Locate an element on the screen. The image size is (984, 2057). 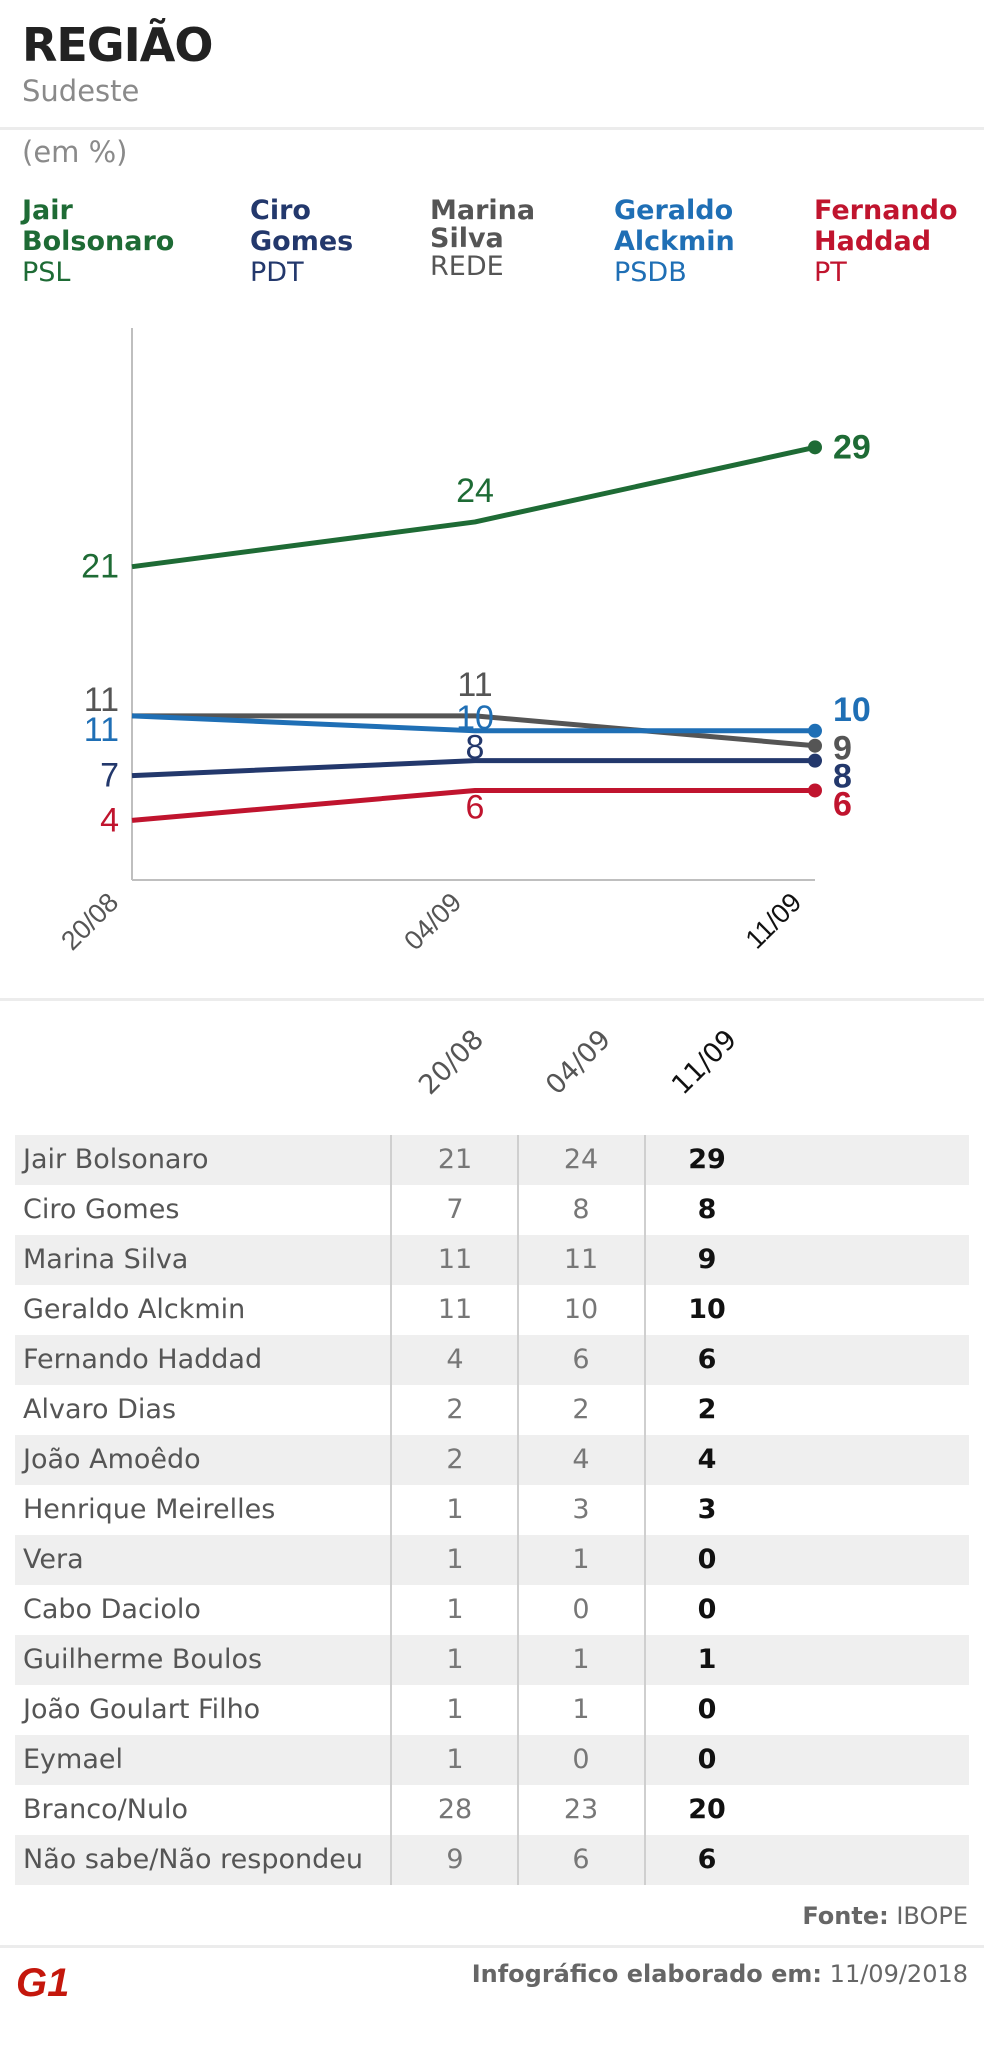
legend-name: Marina Silva is located at coordinates (483, 224).